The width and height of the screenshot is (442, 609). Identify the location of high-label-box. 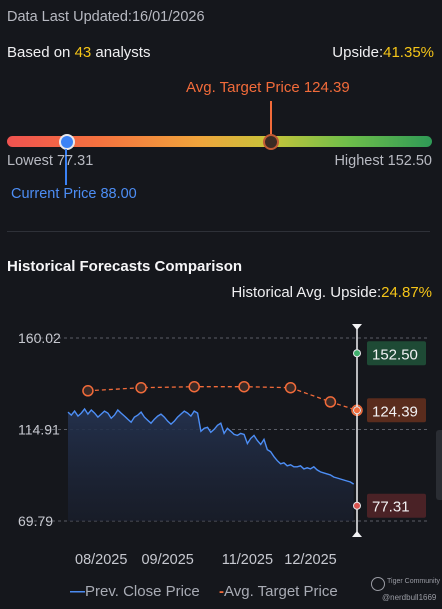
(396, 353).